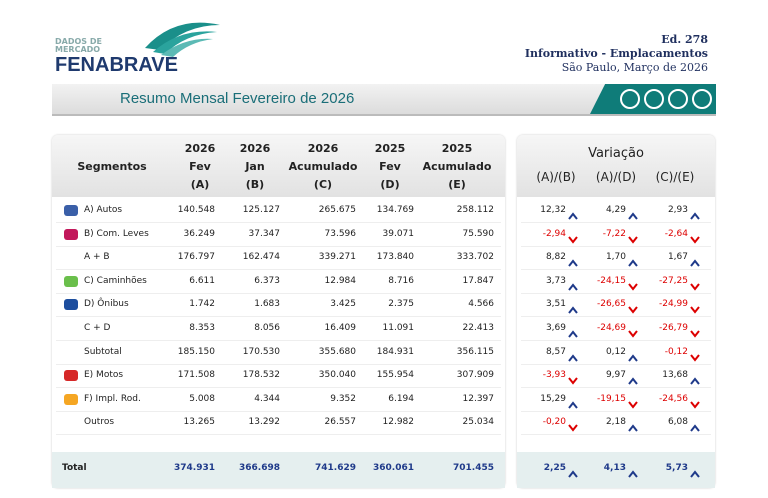 This screenshot has width=768, height=498. Describe the element at coordinates (103, 351) in the screenshot. I see `segment-label: Subtotal` at that location.